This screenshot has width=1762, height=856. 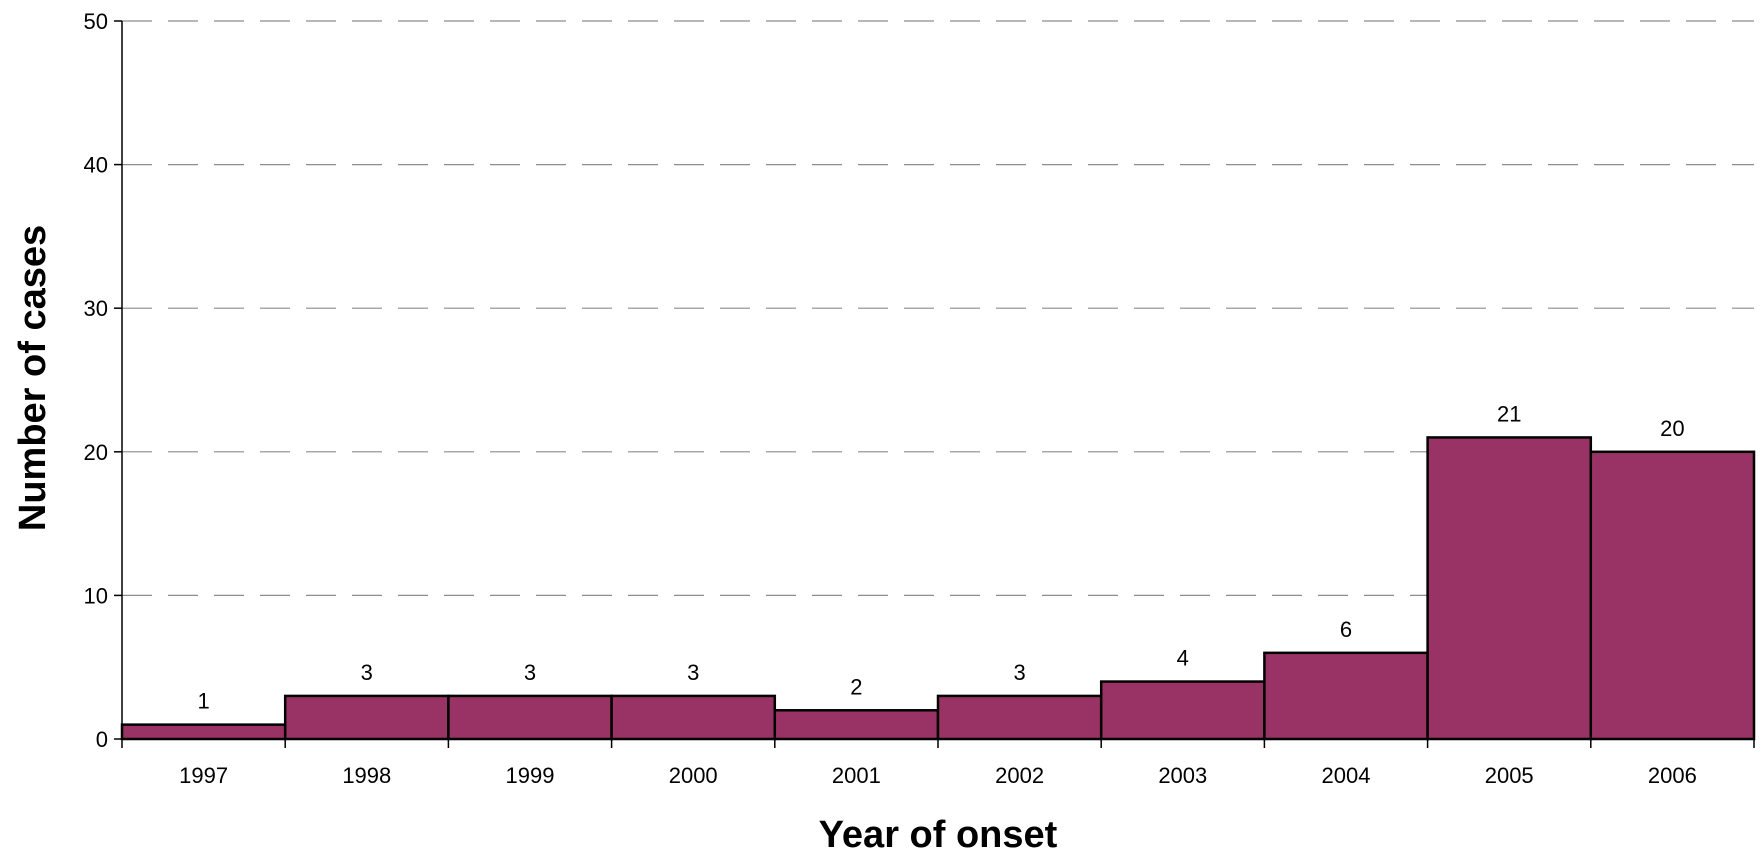 What do you see at coordinates (203, 775) in the screenshot?
I see `x-tick-label-1997: 1997` at bounding box center [203, 775].